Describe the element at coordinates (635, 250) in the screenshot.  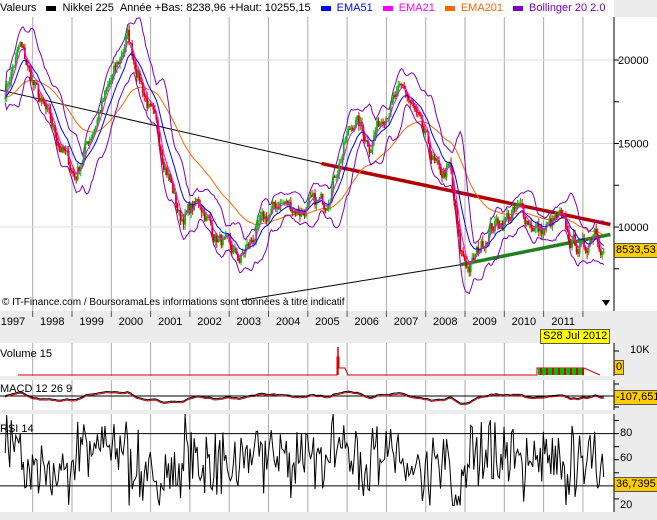
I see `last-price-tag: 8533,53` at that location.